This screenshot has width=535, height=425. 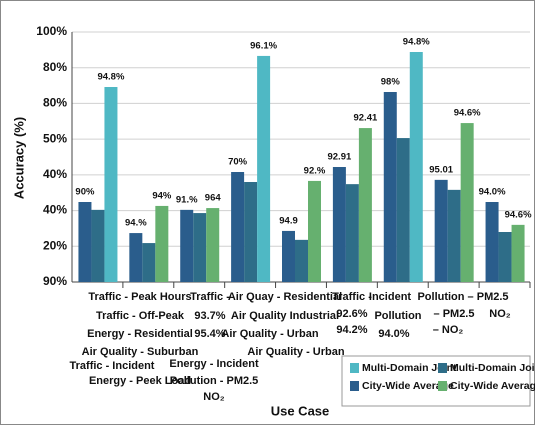 I want to click on x-category-label: Air Quality Industrial, so click(x=285, y=316).